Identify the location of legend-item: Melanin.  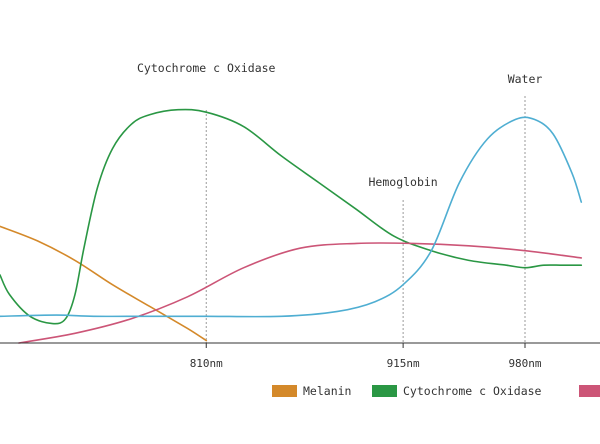
(311, 391).